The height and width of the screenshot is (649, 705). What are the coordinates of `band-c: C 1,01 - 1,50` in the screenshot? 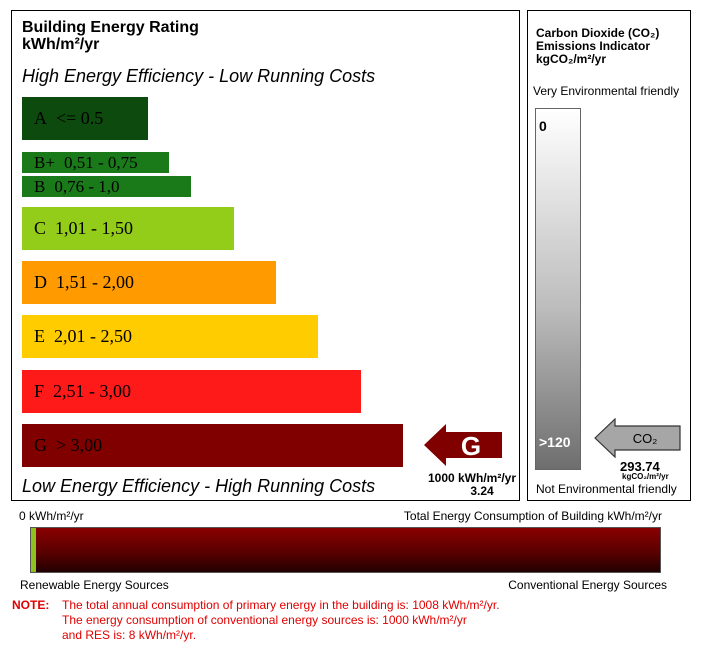 It's located at (128, 228).